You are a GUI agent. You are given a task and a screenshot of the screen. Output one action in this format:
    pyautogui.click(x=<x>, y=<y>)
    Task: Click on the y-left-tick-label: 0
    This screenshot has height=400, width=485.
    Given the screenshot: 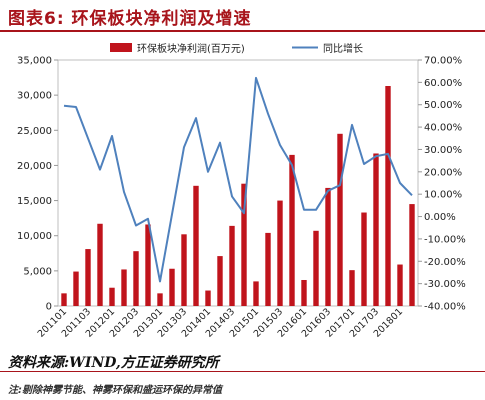 What is the action you would take?
    pyautogui.click(x=49, y=307)
    